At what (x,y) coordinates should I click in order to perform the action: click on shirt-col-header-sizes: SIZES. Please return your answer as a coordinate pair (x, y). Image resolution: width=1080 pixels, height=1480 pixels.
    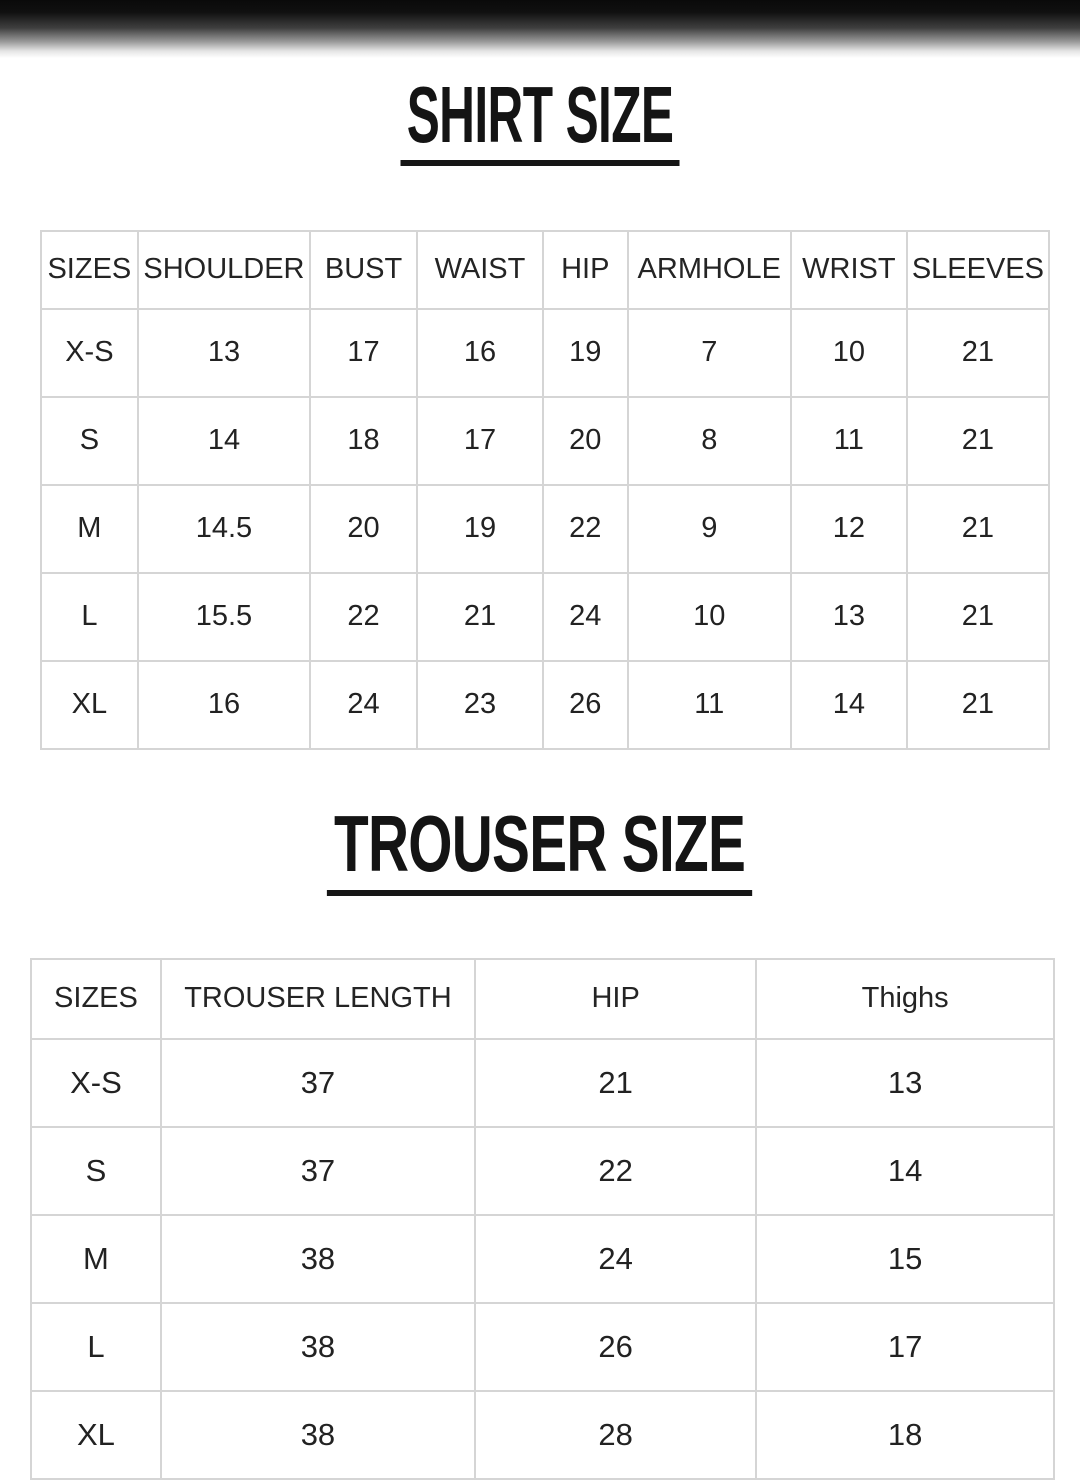
    Looking at the image, I should click on (89, 269).